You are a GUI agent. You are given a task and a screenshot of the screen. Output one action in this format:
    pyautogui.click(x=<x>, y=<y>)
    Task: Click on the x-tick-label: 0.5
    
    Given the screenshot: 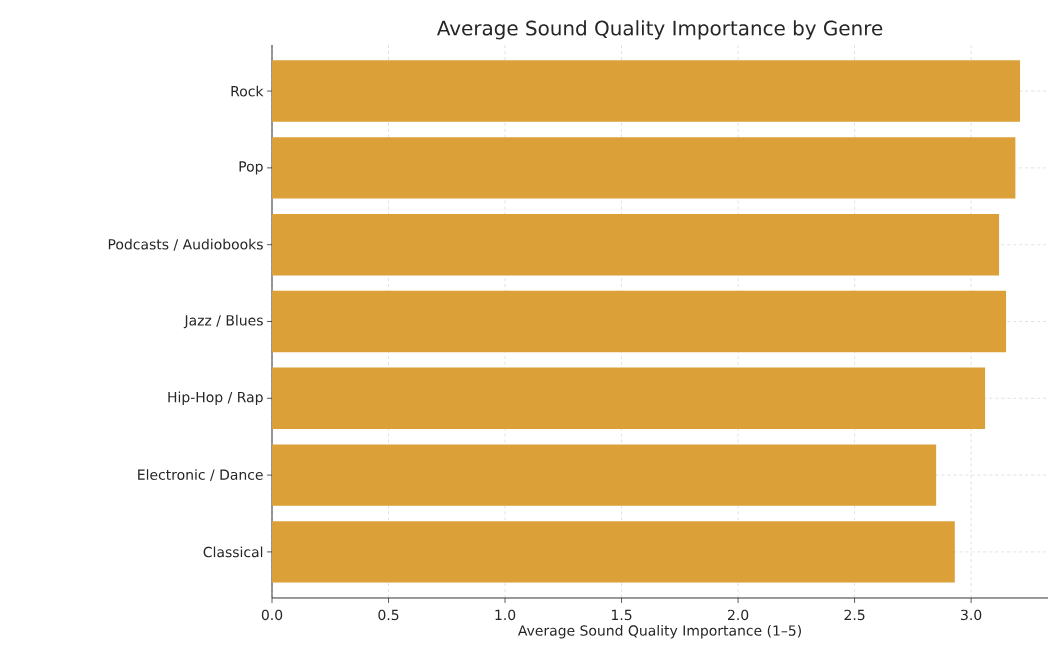 What is the action you would take?
    pyautogui.click(x=388, y=615)
    